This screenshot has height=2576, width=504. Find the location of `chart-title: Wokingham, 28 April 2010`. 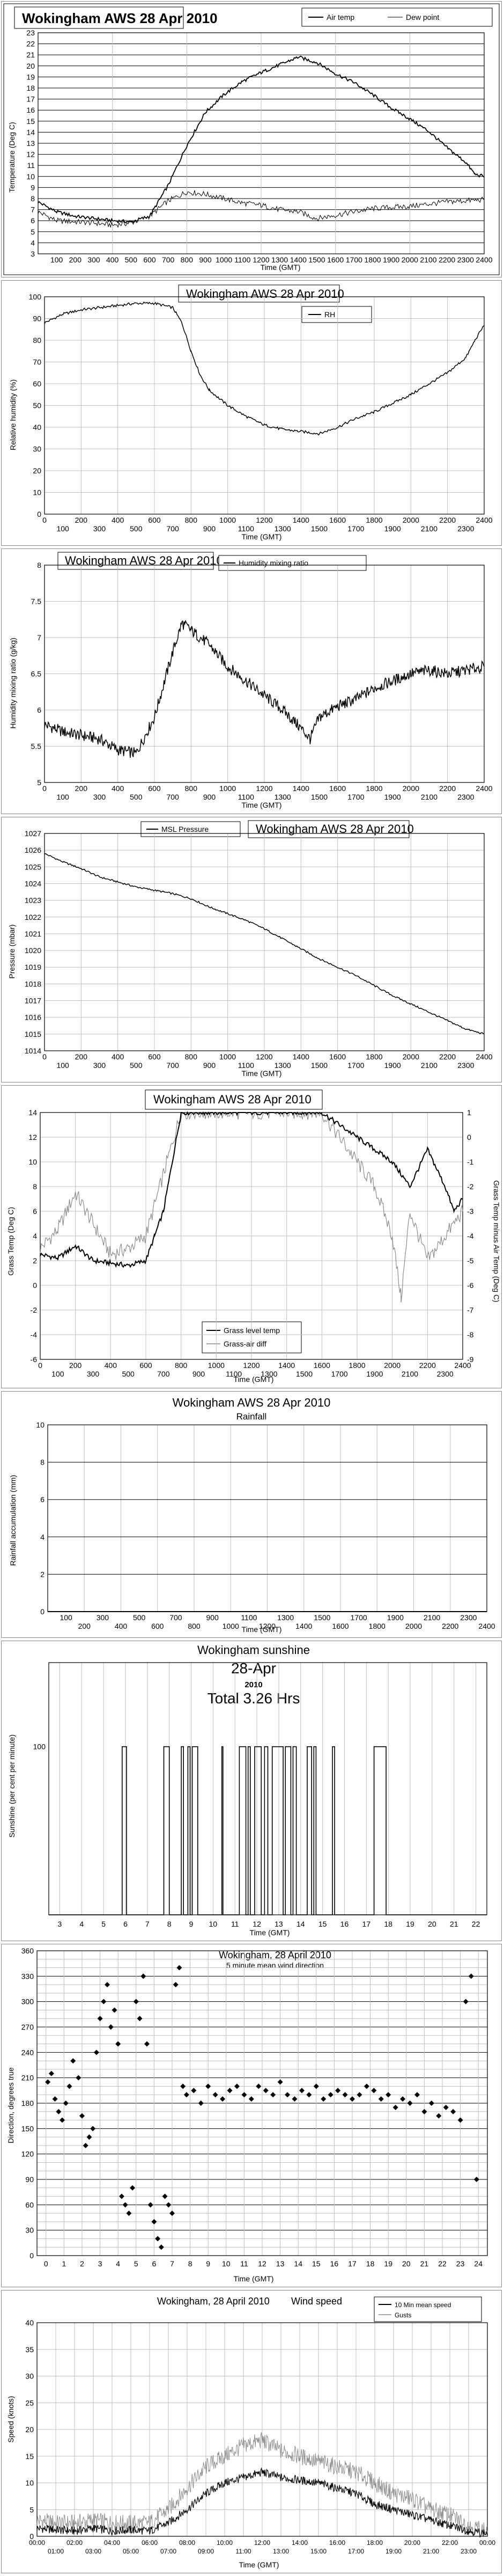

chart-title: Wokingham, 28 April 2010 is located at coordinates (213, 2301).